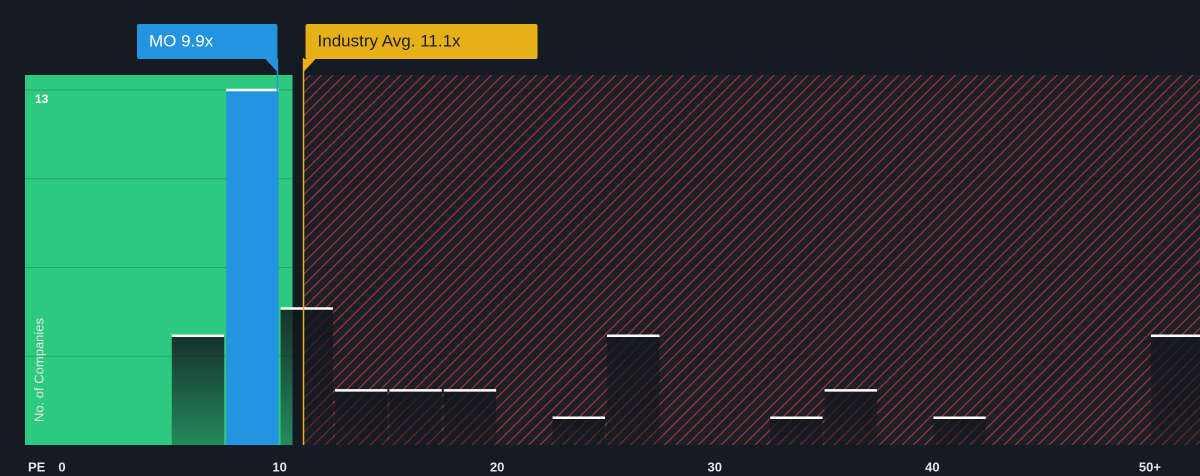  What do you see at coordinates (181, 40) in the screenshot?
I see `marker-label: MO 9.9x` at bounding box center [181, 40].